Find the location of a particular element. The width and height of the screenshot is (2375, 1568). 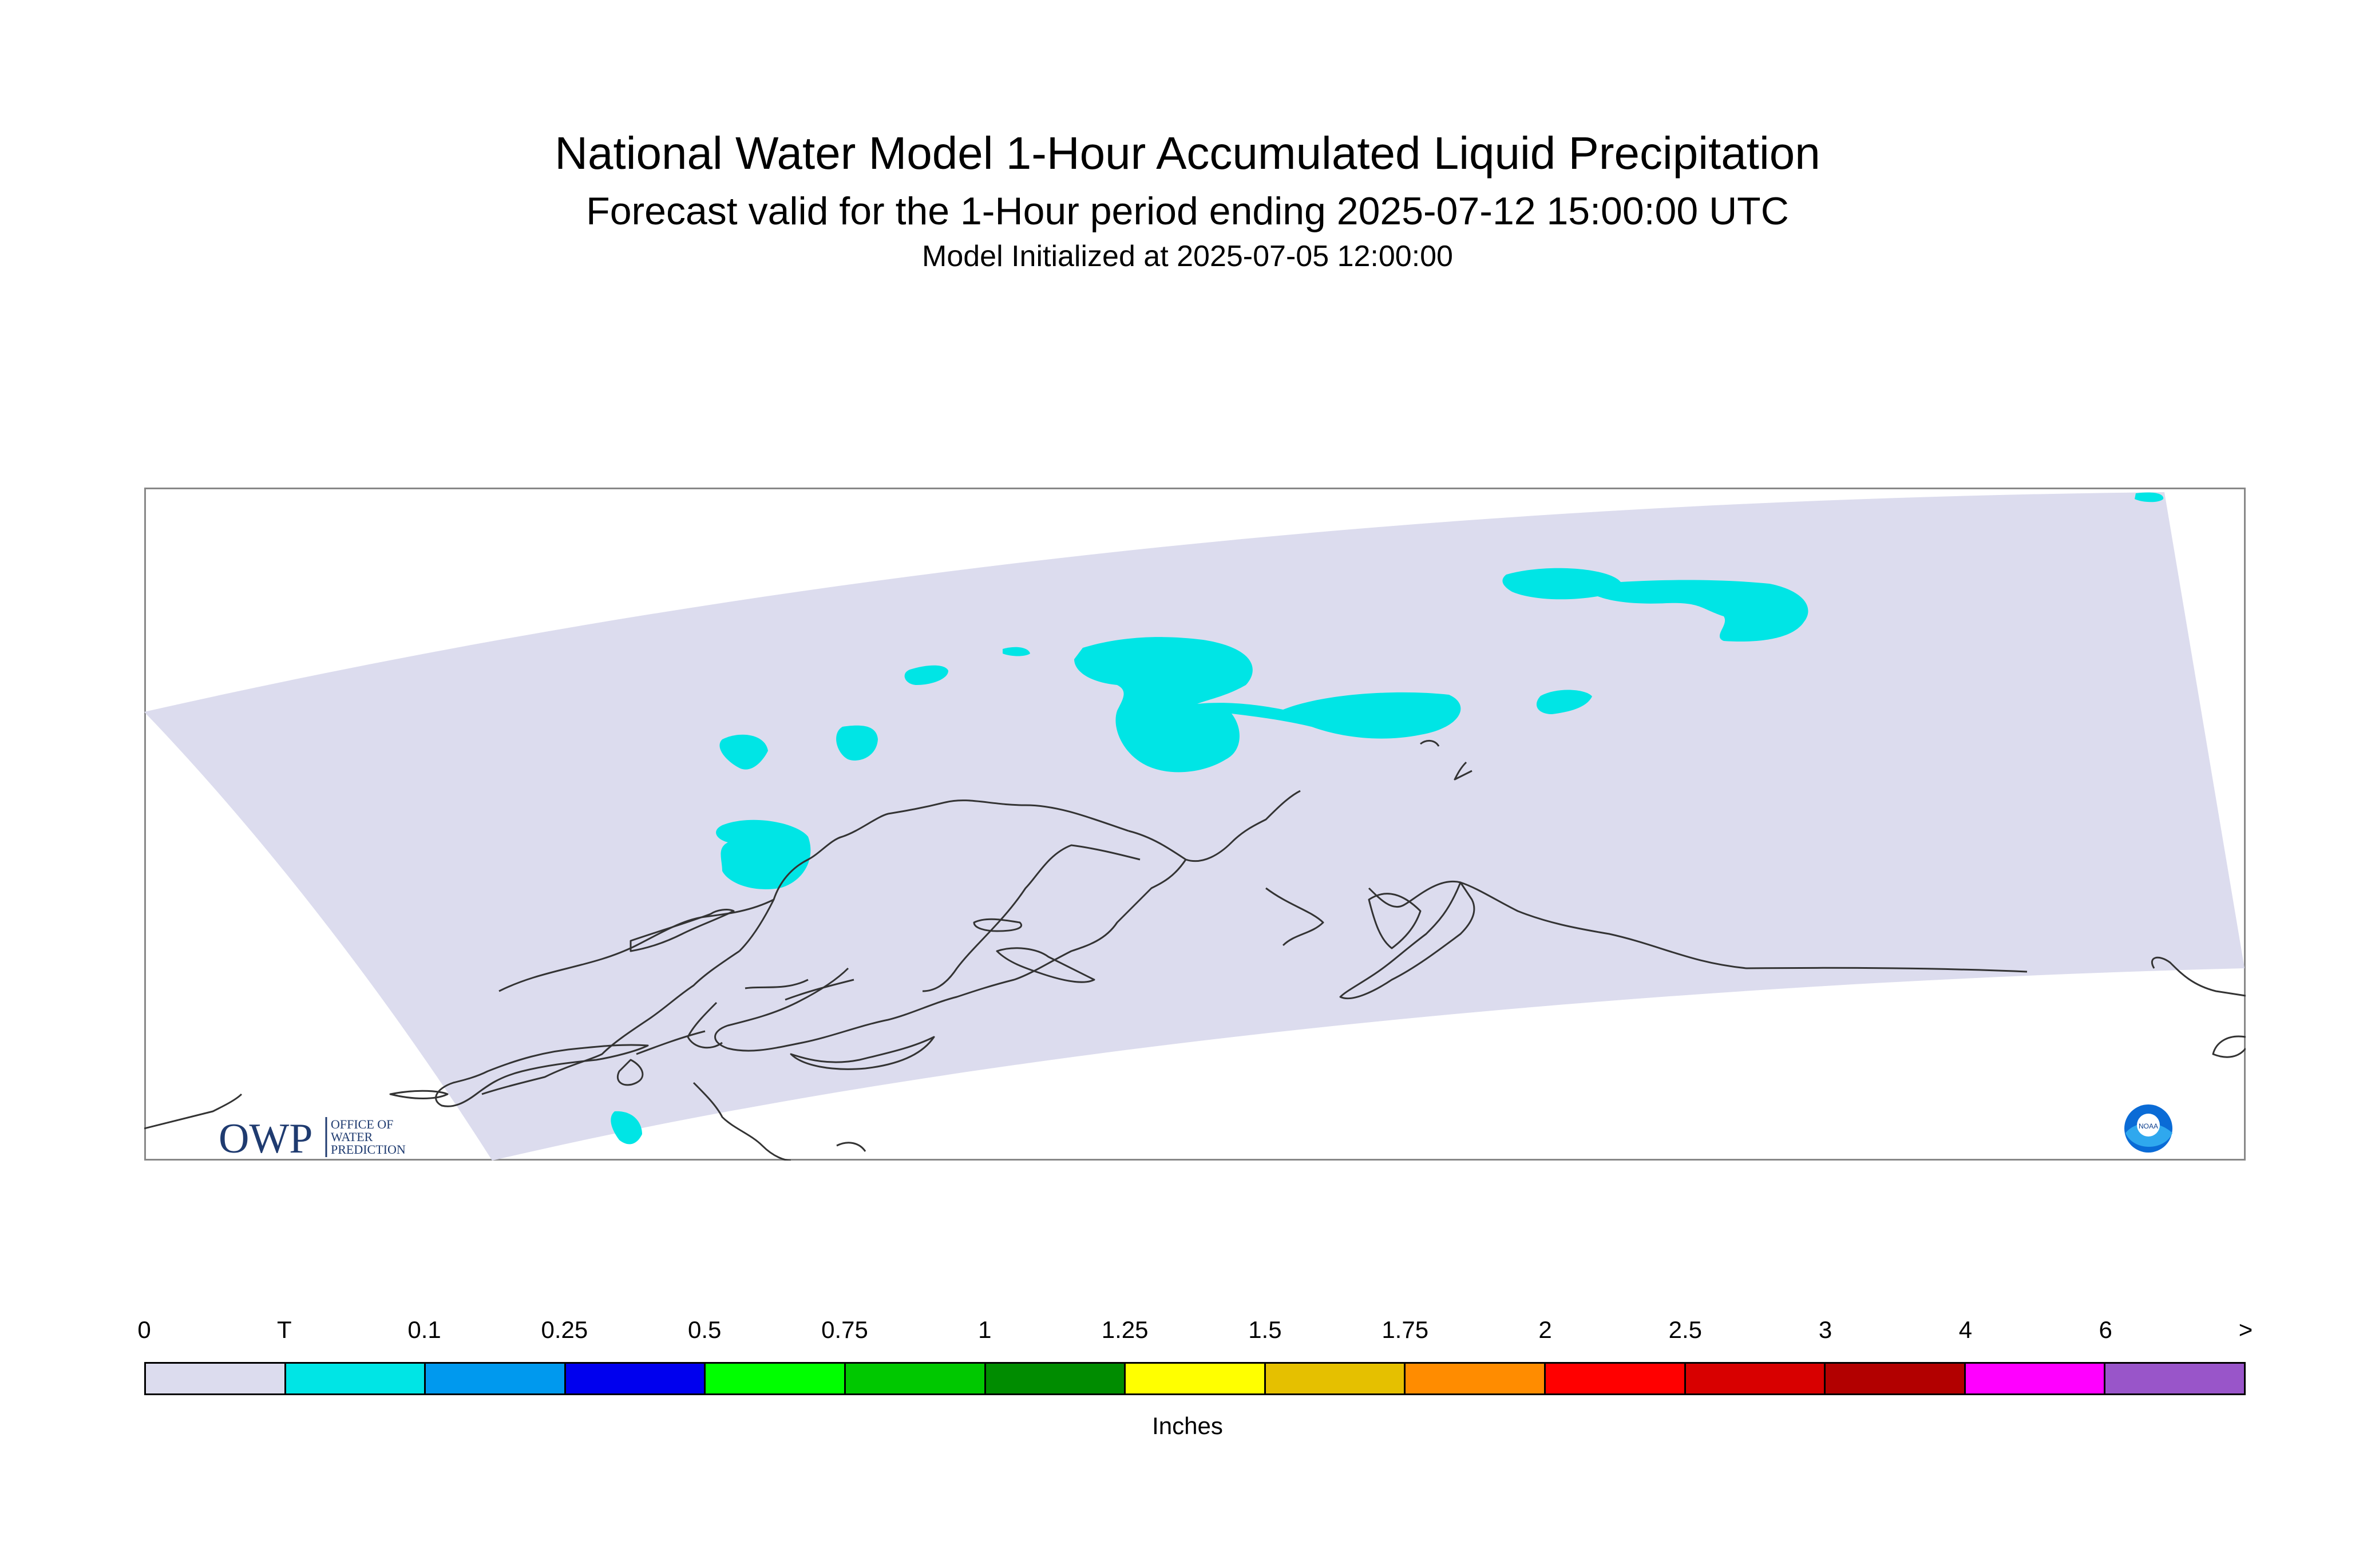

owp-logo-text-line-1: OFFICE OF is located at coordinates (362, 1124).